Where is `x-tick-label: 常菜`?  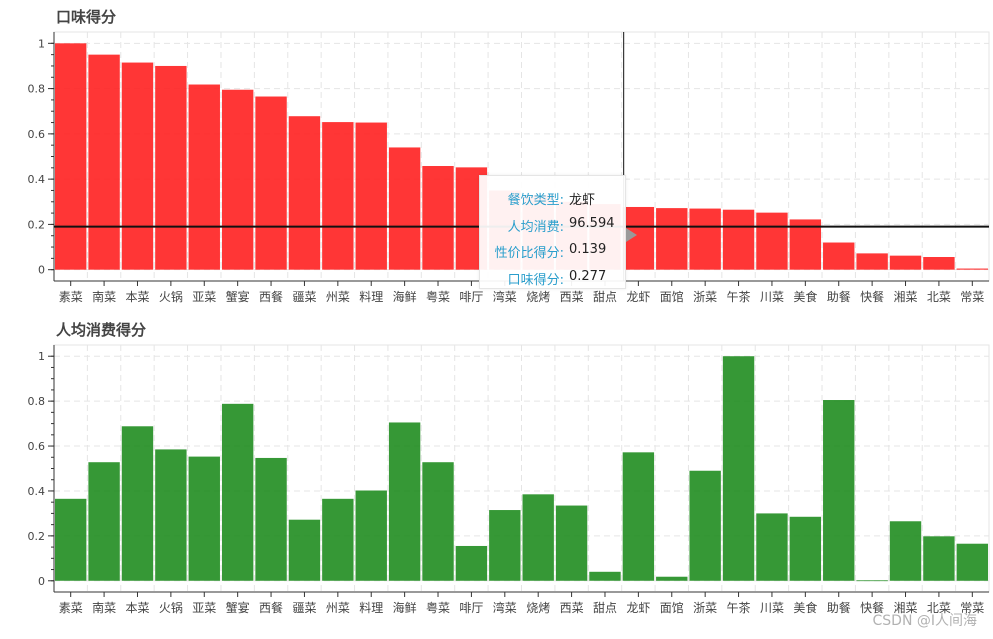 x-tick-label: 常菜 is located at coordinates (972, 297).